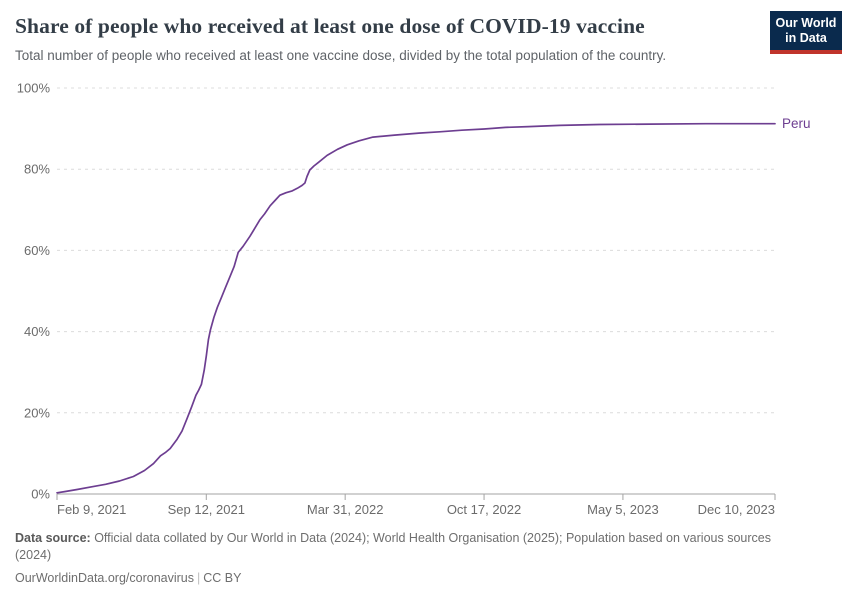  I want to click on x-axis-ticks, so click(416, 497).